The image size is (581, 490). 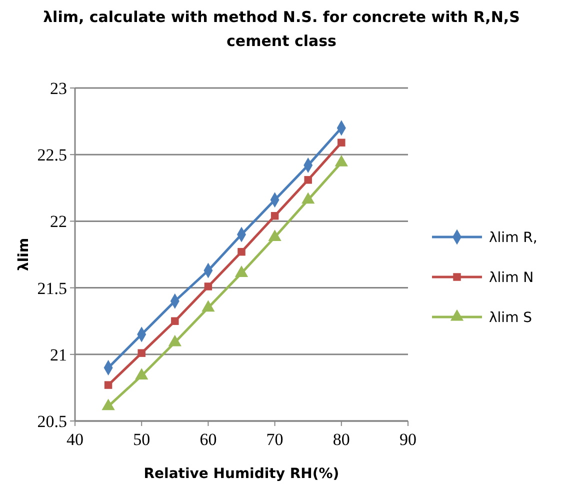 What do you see at coordinates (408, 439) in the screenshot?
I see `x-tick-label: 90` at bounding box center [408, 439].